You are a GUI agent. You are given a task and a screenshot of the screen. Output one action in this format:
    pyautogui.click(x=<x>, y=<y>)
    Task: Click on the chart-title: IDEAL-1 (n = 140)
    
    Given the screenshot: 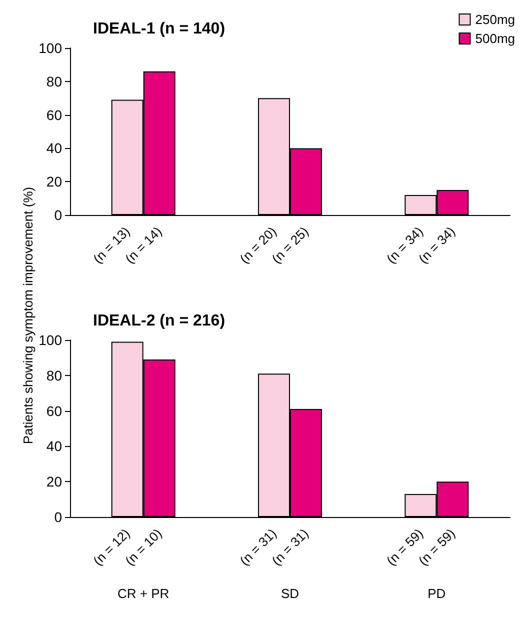 What is the action you would take?
    pyautogui.click(x=159, y=29)
    